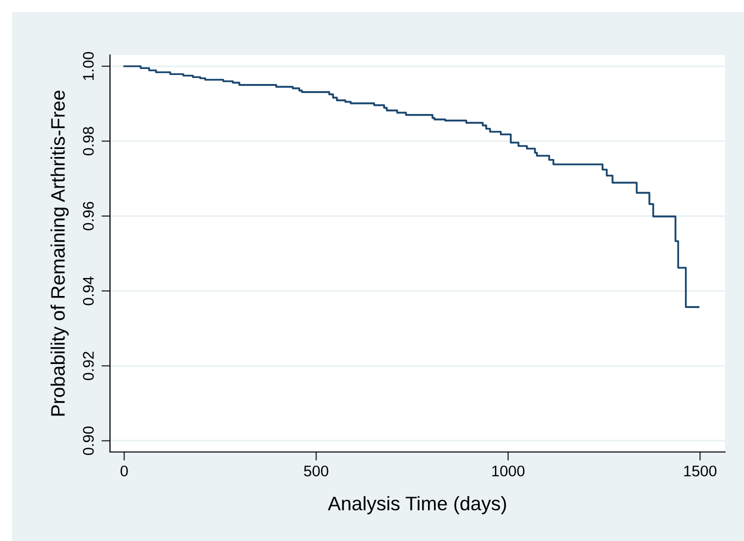 This screenshot has width=744, height=541. Describe the element at coordinates (417, 505) in the screenshot. I see `x-axis-title: Analysis Time (days)` at that location.